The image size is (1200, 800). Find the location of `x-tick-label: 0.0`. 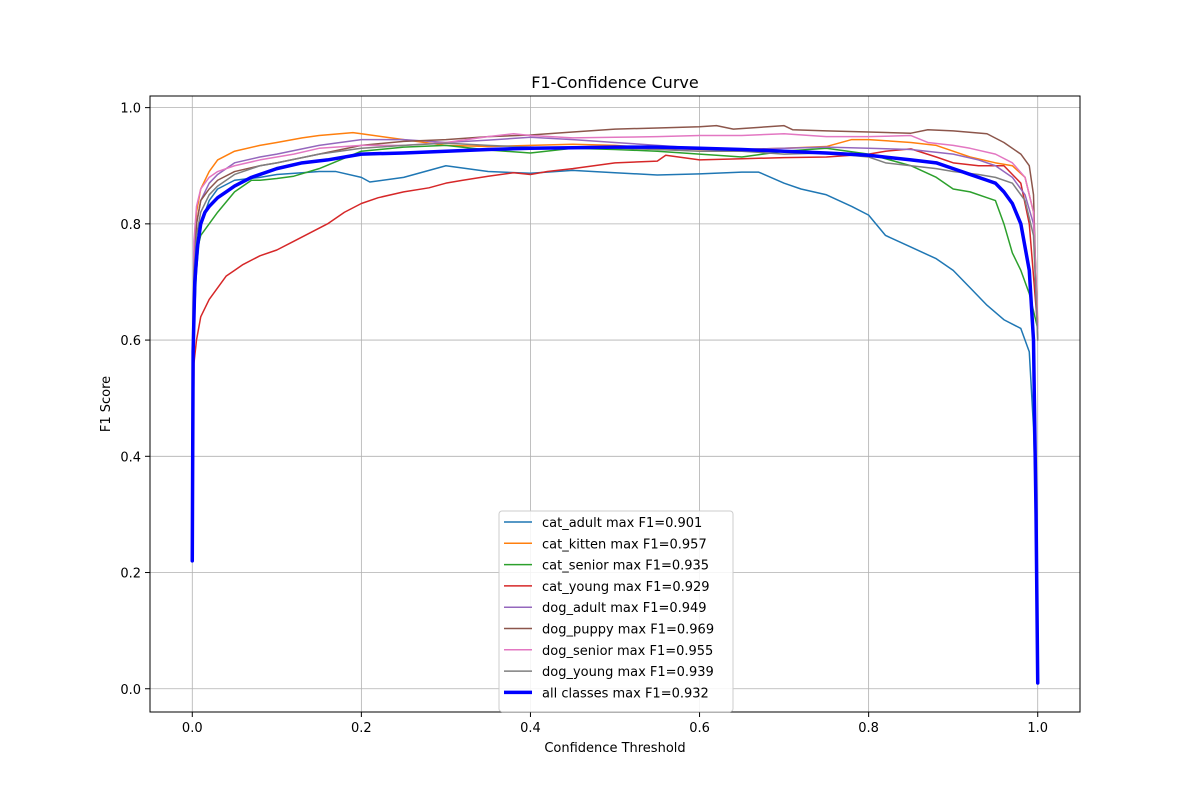

x-tick-label: 0.0 is located at coordinates (192, 728).